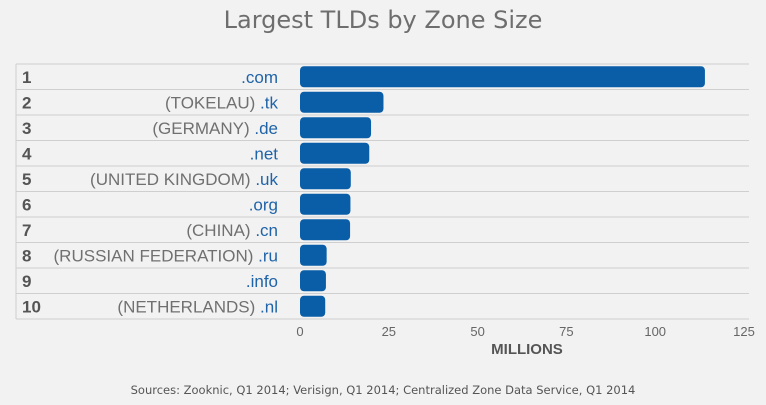 This screenshot has width=766, height=405. What do you see at coordinates (186, 204) in the screenshot?
I see `bar-row: 6 .org` at bounding box center [186, 204].